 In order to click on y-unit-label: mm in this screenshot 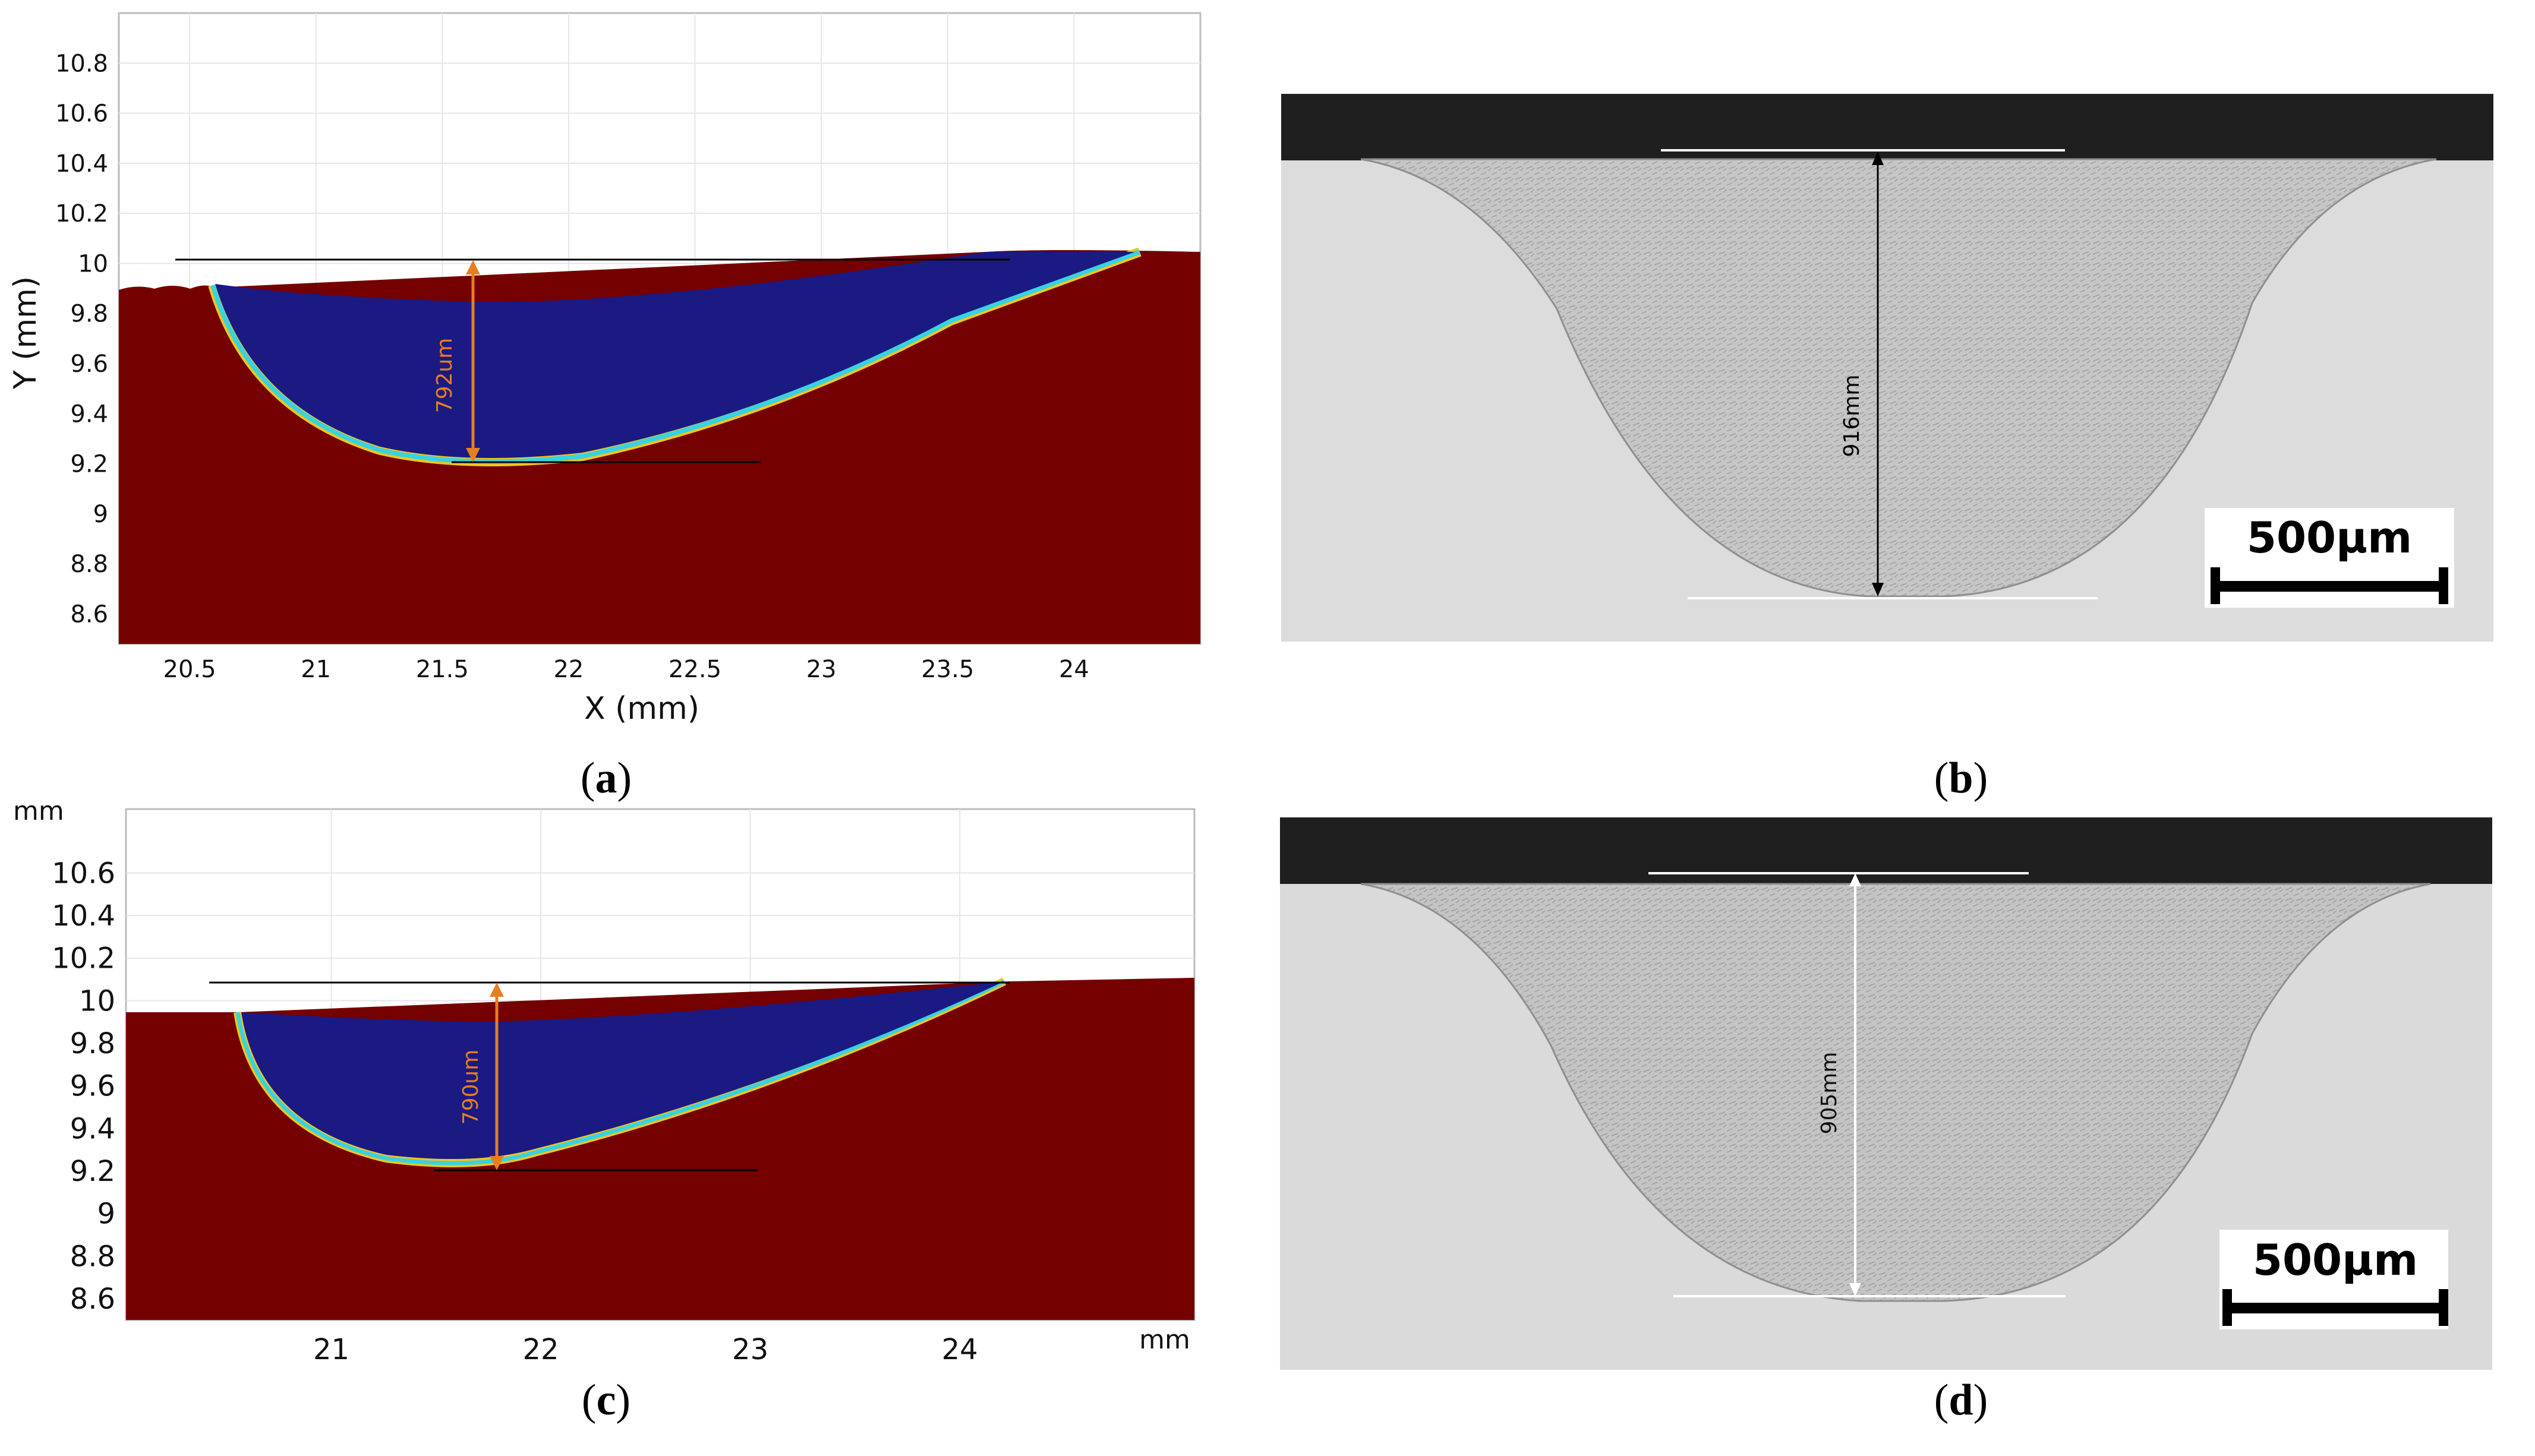, I will do `click(39, 811)`.